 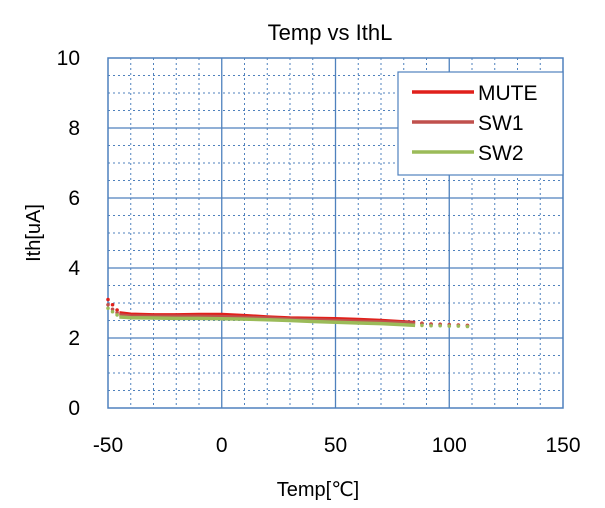 What do you see at coordinates (330, 32) in the screenshot?
I see `chart-title: Temp vs IthL` at bounding box center [330, 32].